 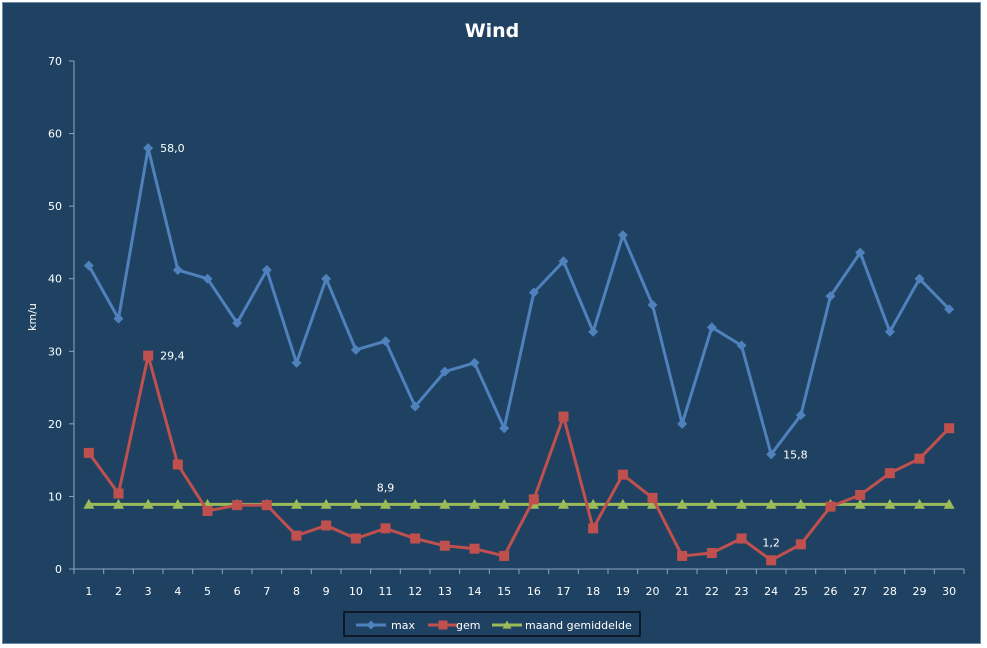 I want to click on x-tick-label: 23, so click(x=742, y=591).